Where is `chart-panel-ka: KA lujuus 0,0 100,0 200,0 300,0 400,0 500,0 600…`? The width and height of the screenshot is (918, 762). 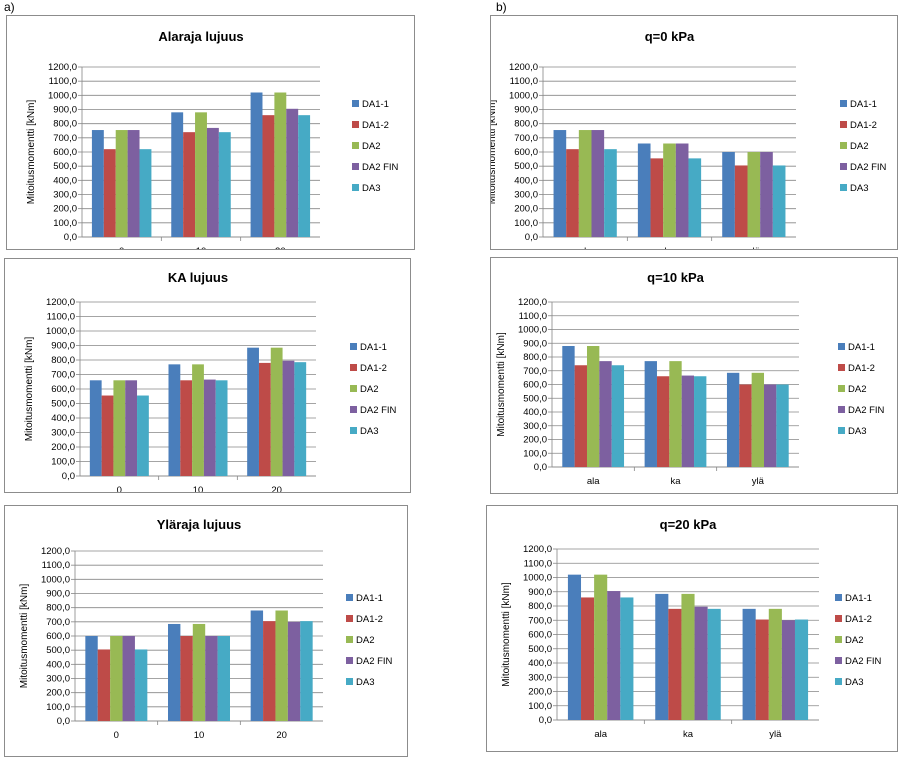
chart-panel-ka: KA lujuus 0,0 100,0 200,0 300,0 400,0 500,0 600… is located at coordinates (207, 375).